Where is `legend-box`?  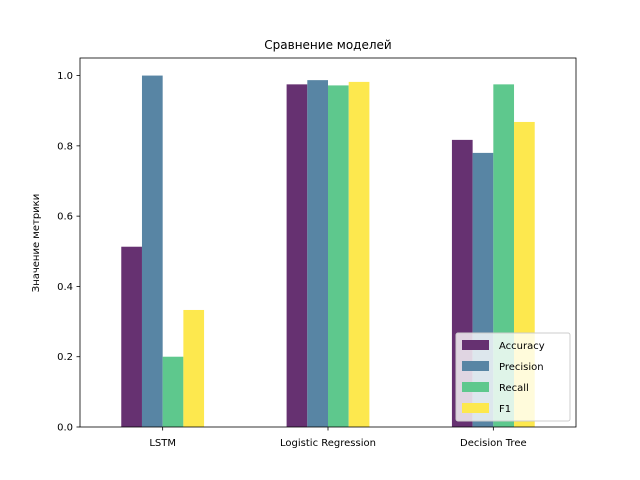
legend-box is located at coordinates (513, 377).